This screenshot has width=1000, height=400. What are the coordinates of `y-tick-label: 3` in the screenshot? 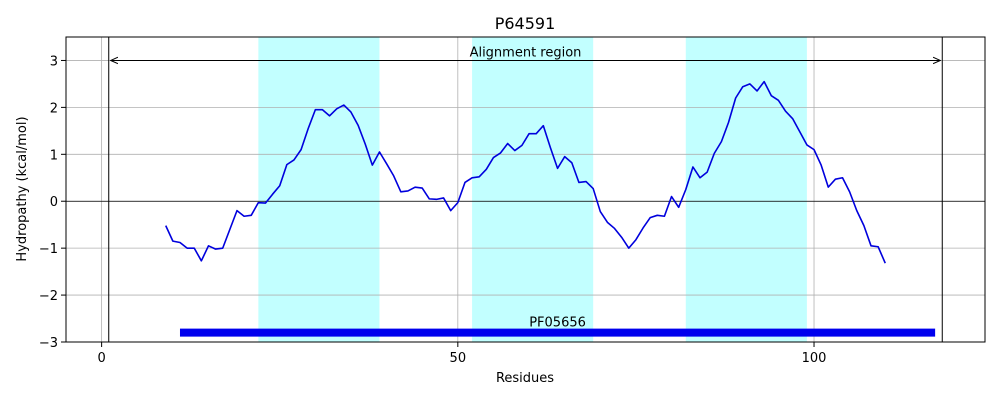 It's located at (54, 61).